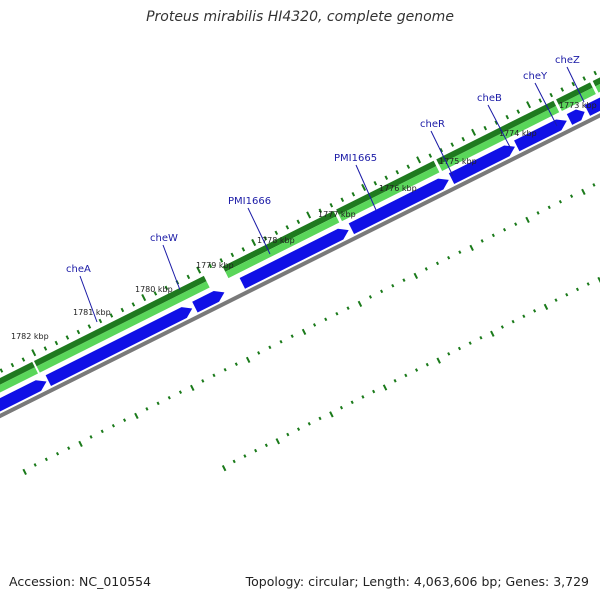 Image resolution: width=600 pixels, height=600 pixels. What do you see at coordinates (596, 82) in the screenshot?
I see `gc-dark-segment` at bounding box center [596, 82].